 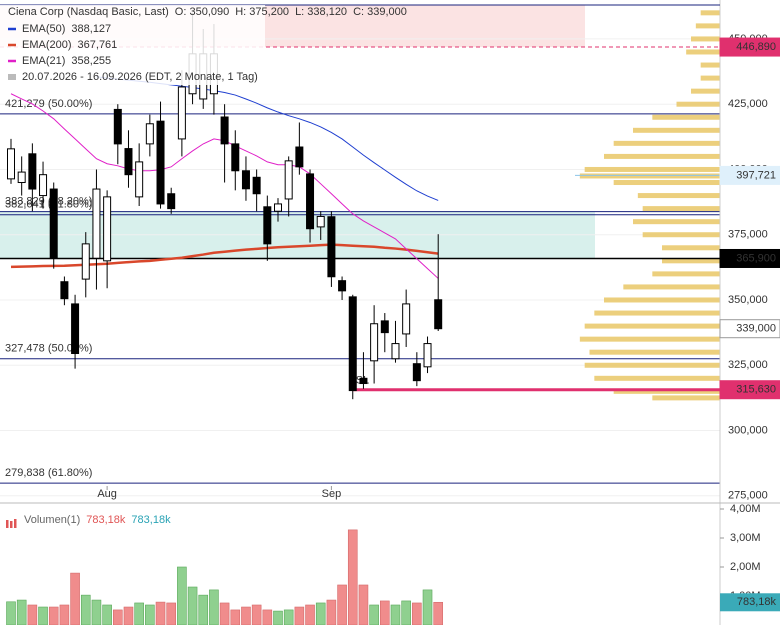 I want to click on volume-tick-label: 3,00M, so click(x=745, y=538).